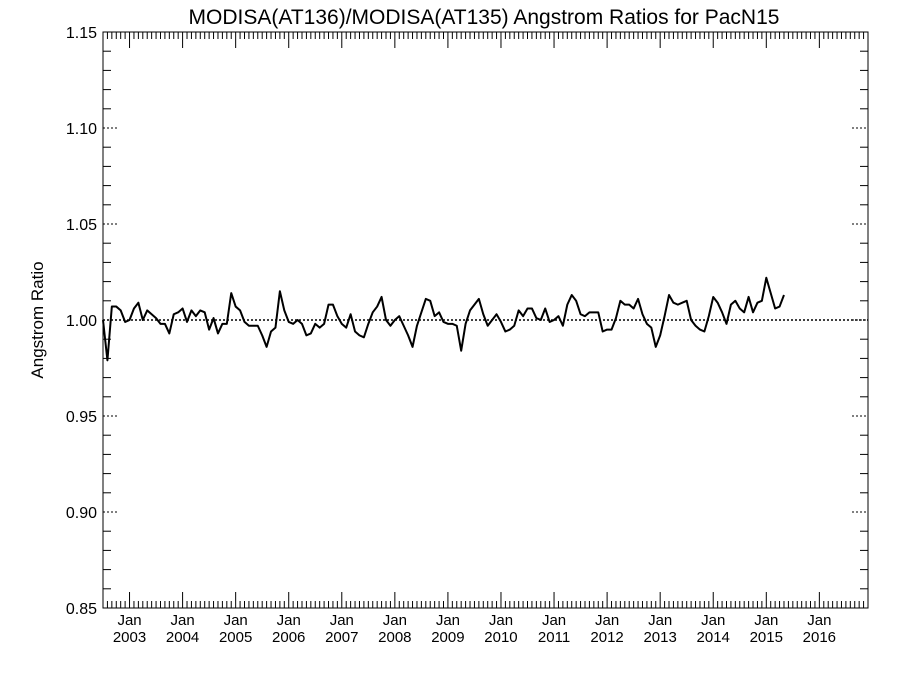  Describe the element at coordinates (819, 637) in the screenshot. I see `x-tick-year-label: 2016` at that location.